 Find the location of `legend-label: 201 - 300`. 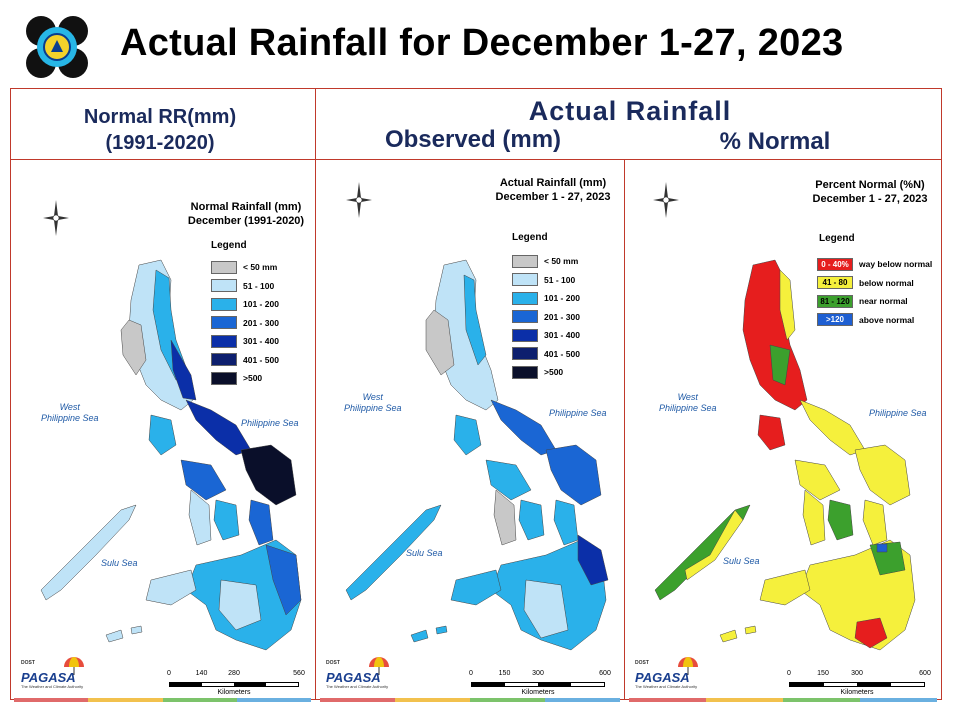

legend-label: 201 - 300 is located at coordinates (261, 322).